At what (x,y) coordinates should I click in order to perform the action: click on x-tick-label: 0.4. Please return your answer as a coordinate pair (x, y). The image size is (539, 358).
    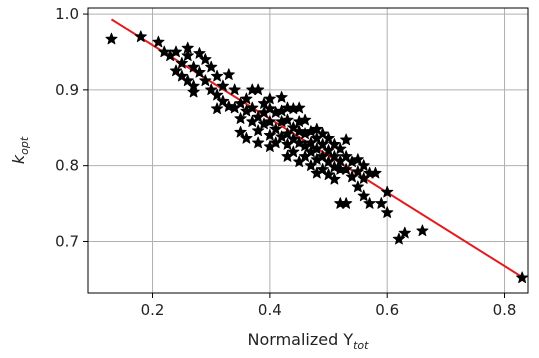
    Looking at the image, I should click on (270, 310).